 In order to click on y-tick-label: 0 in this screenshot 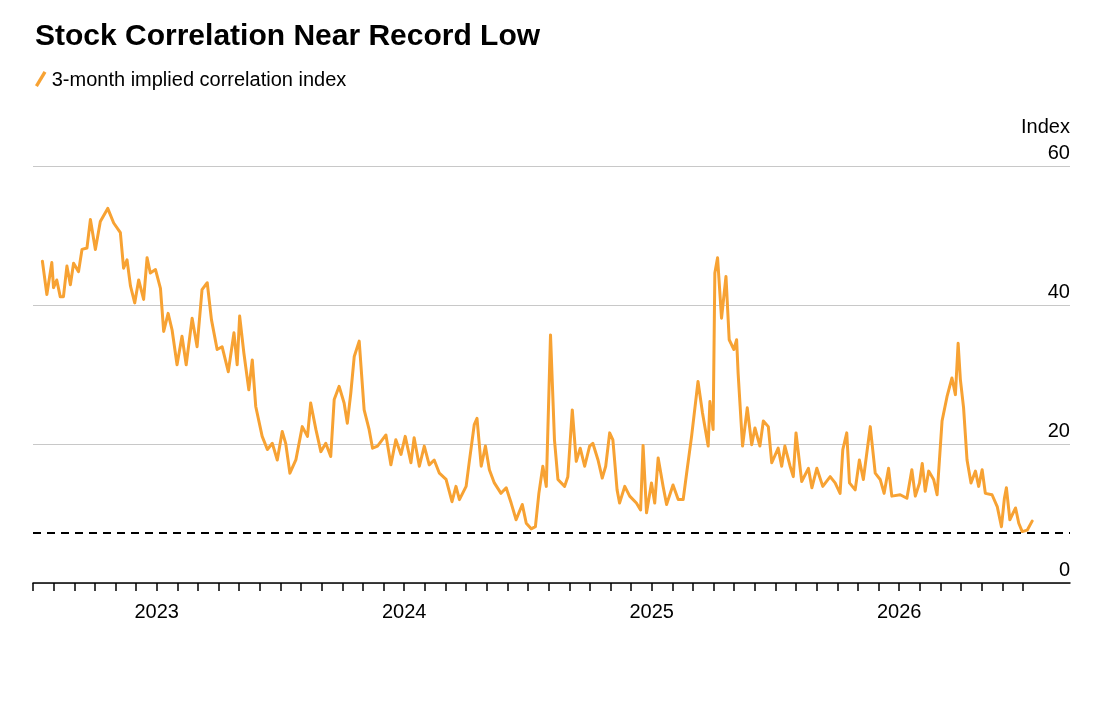, I will do `click(1064, 569)`.